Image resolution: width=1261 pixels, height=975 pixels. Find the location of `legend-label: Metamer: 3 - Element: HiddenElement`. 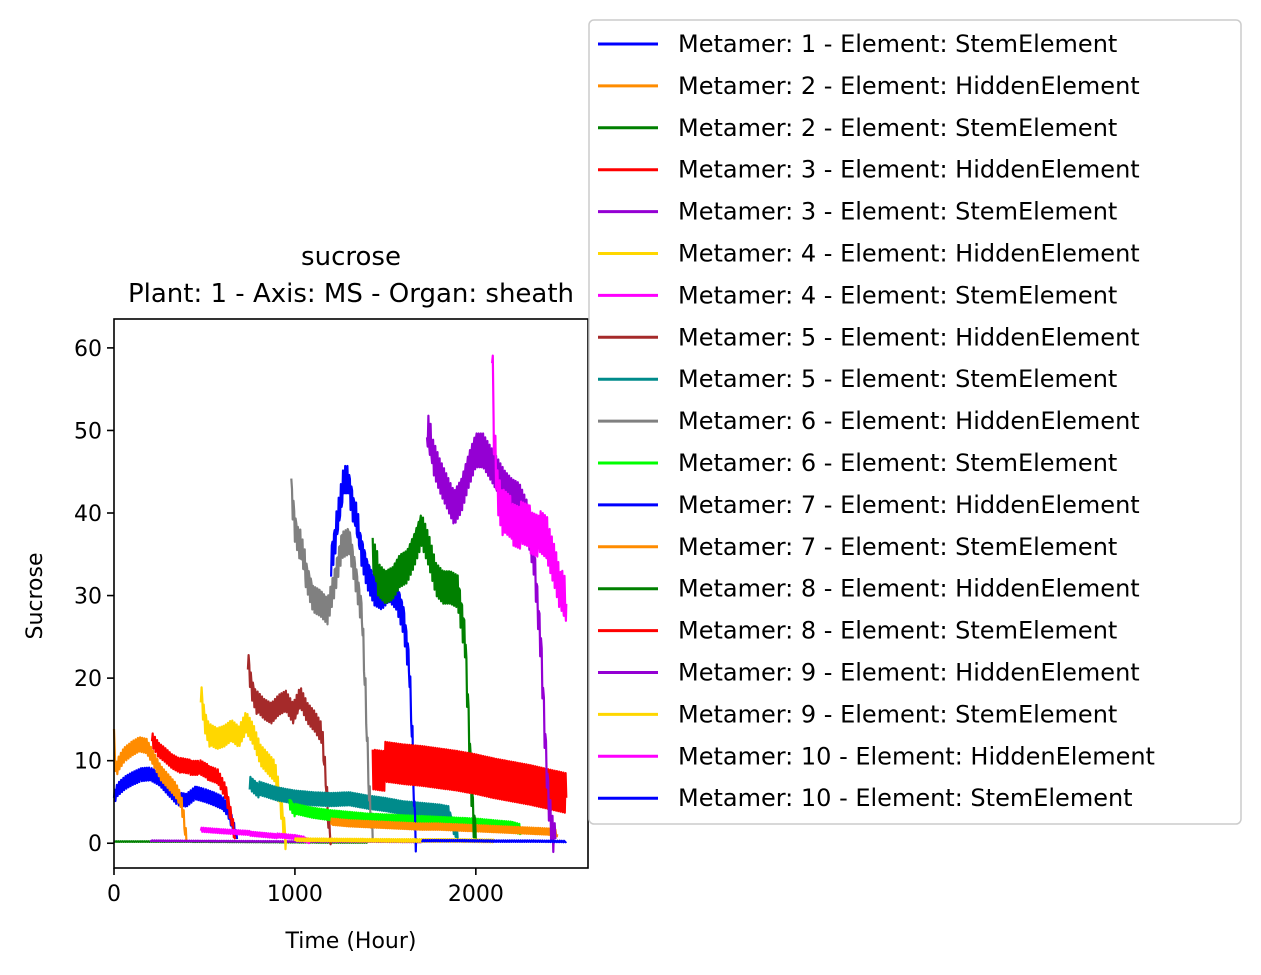

legend-label: Metamer: 3 - Element: HiddenElement is located at coordinates (909, 170).